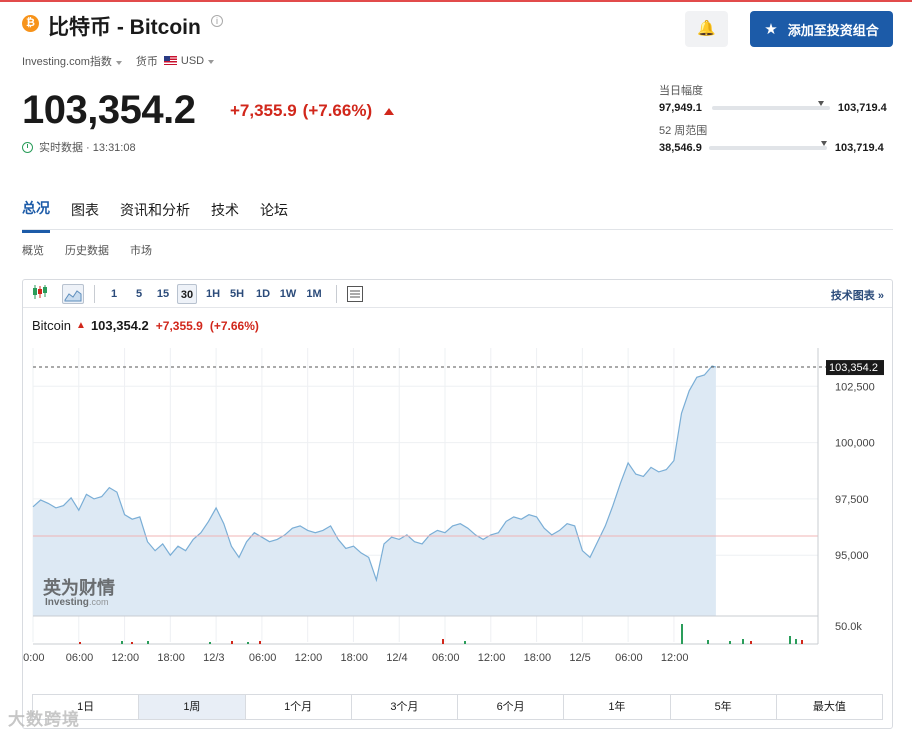 The height and width of the screenshot is (732, 912). Describe the element at coordinates (34, 658) in the screenshot. I see `x-tick-label: 00:00` at that location.